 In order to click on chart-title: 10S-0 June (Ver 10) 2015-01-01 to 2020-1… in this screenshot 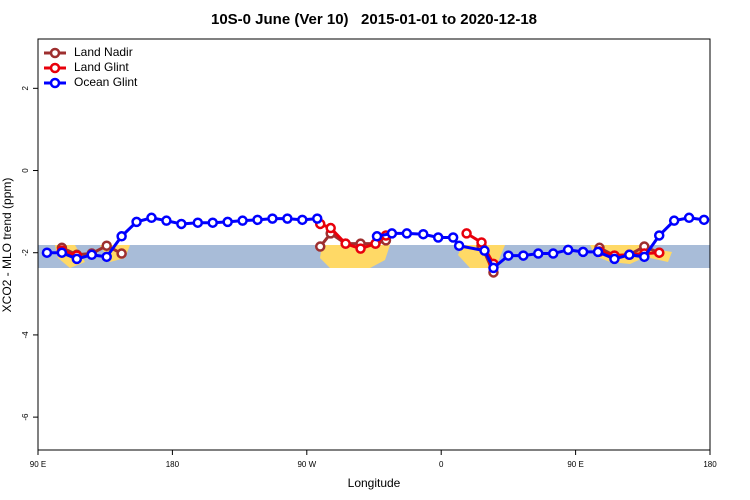, I will do `click(374, 19)`.